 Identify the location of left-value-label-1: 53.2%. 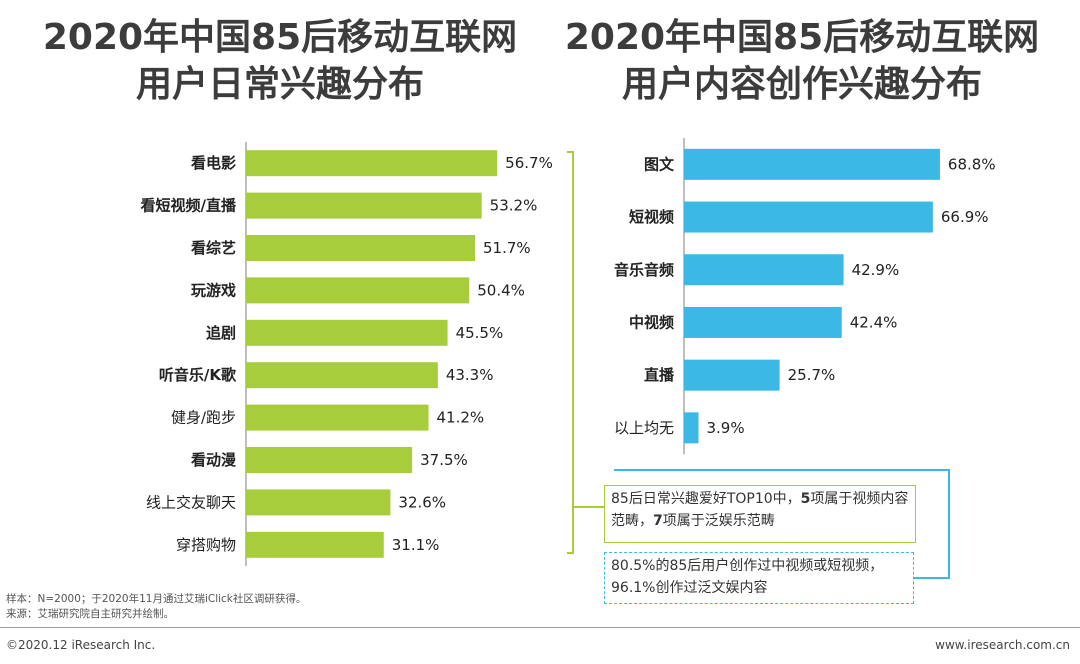
(514, 206).